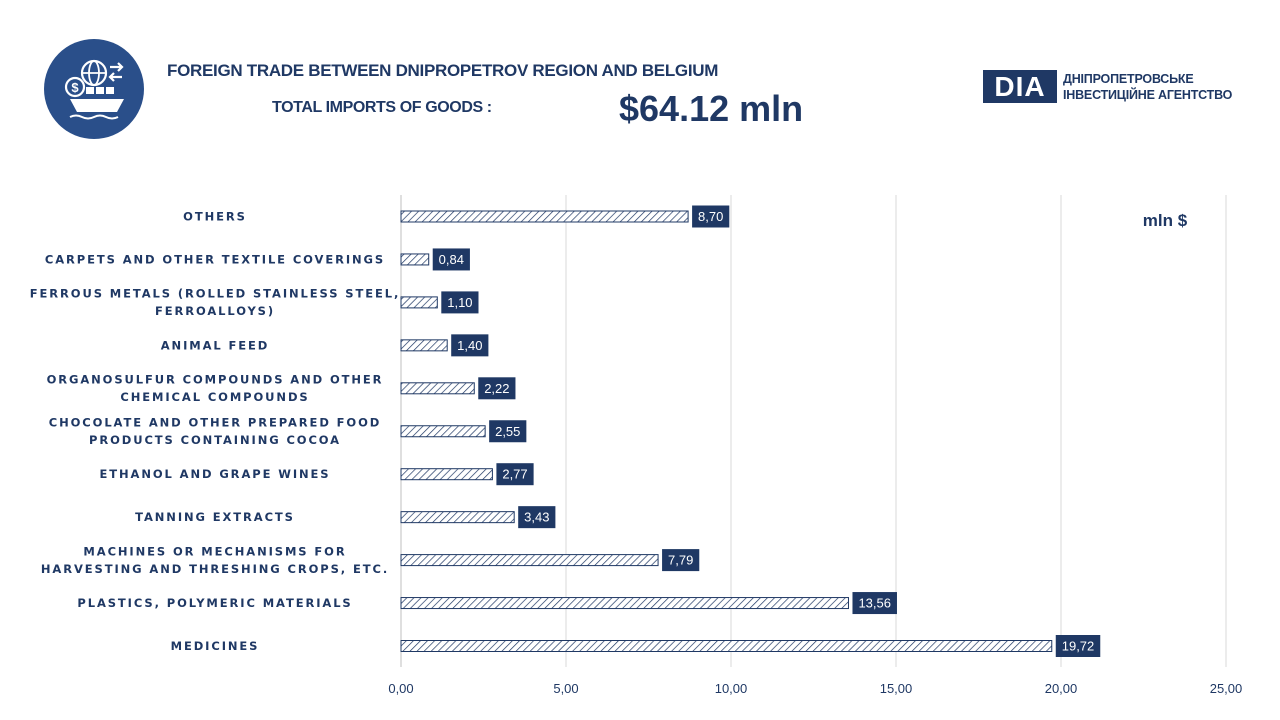 The image size is (1280, 720). I want to click on category-label: PLASTICS, POLYMERIC MATERIALS, so click(214, 603).